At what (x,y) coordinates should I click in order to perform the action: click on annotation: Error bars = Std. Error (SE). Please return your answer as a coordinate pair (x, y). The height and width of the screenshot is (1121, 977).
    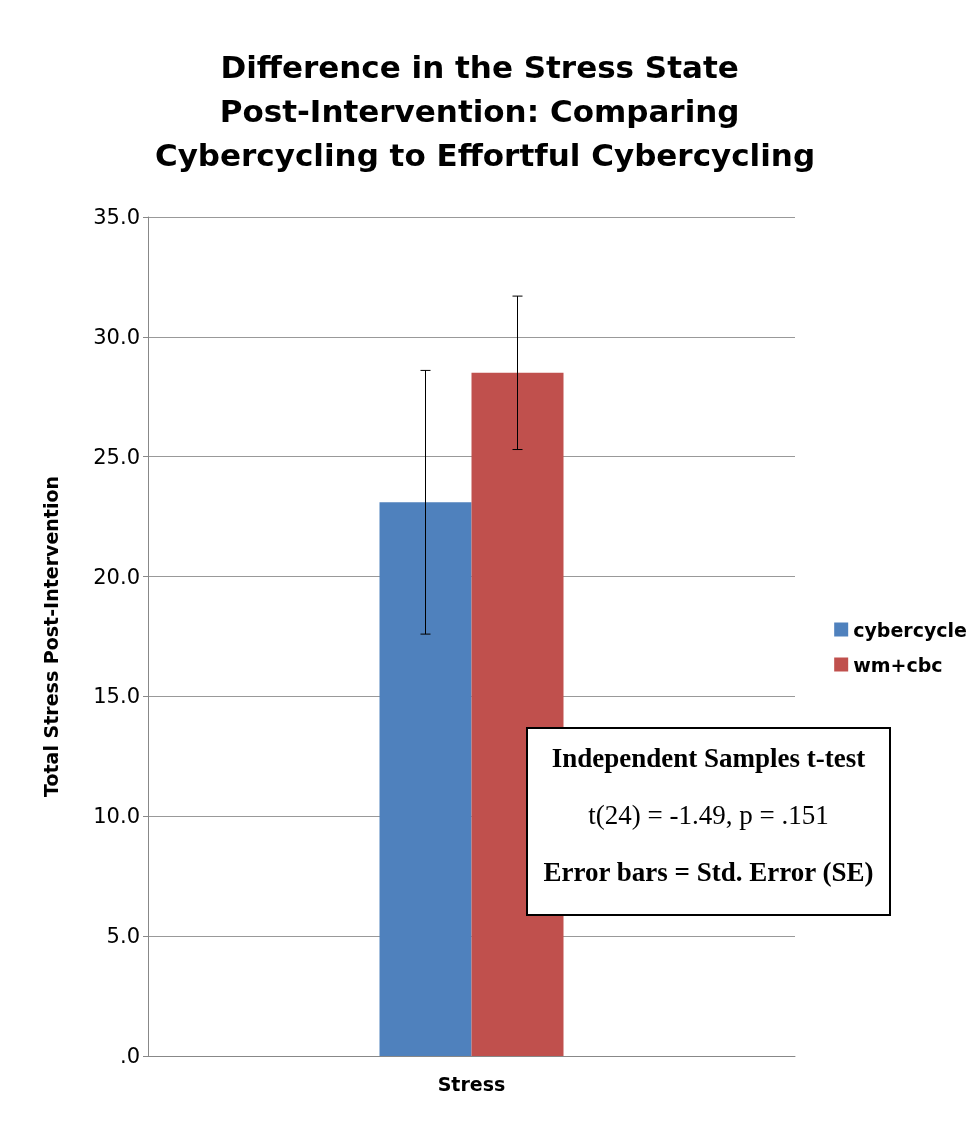
    Looking at the image, I should click on (708, 872).